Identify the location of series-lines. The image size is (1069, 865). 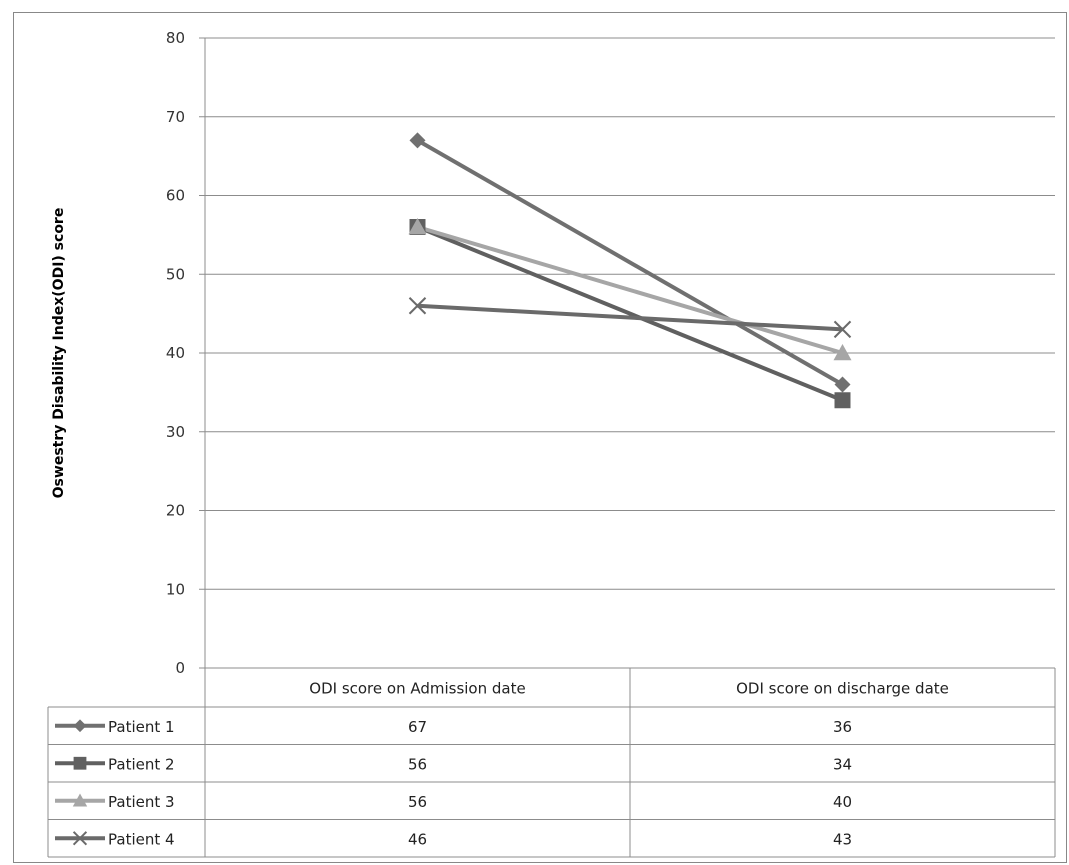
(630, 270).